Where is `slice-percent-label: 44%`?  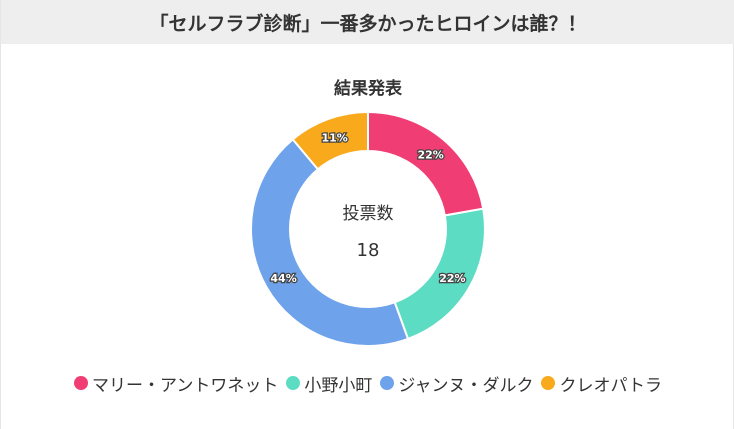 slice-percent-label: 44% is located at coordinates (283, 278).